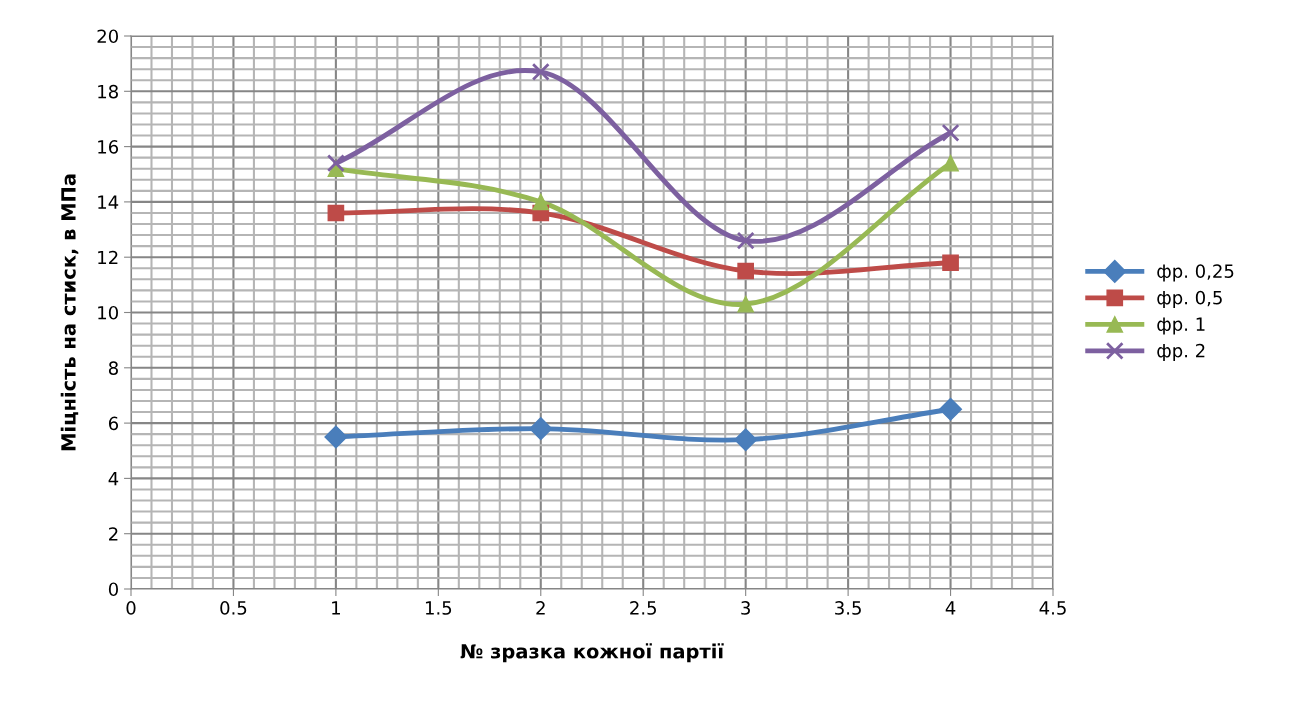 This screenshot has width=1291, height=704. Describe the element at coordinates (643, 608) in the screenshot. I see `x-tick-label: 2.5` at that location.